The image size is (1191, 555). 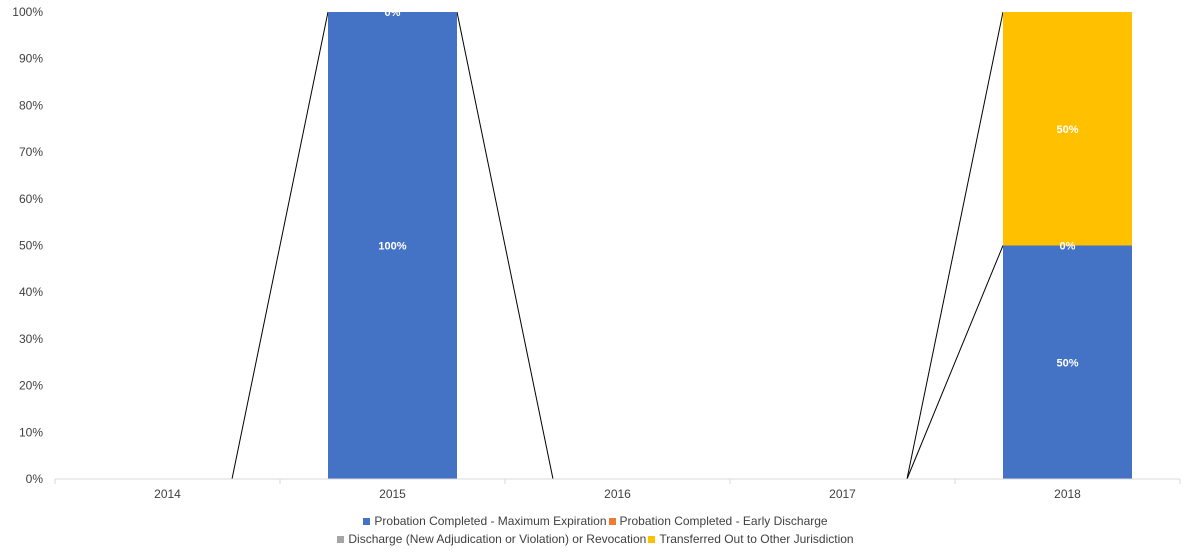 I want to click on x-tick-label: 2017, so click(x=842, y=494).